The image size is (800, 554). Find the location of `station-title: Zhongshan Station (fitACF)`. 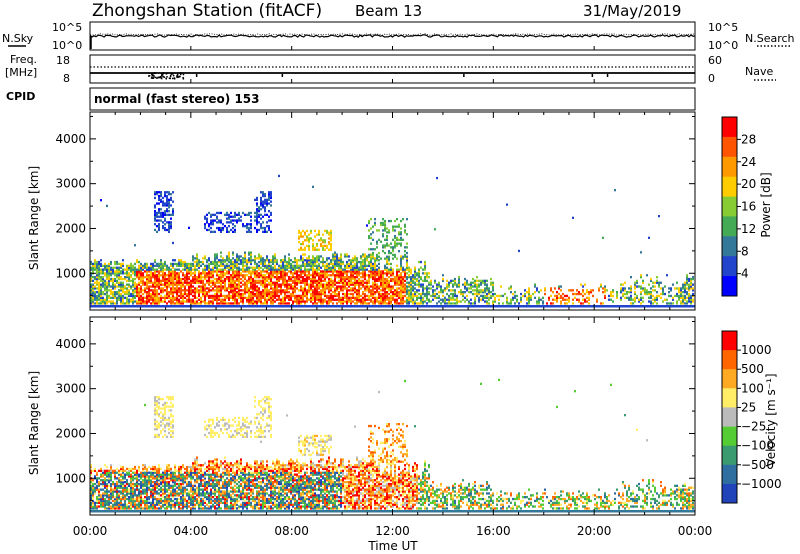

station-title: Zhongshan Station (fitACF) is located at coordinates (207, 11).